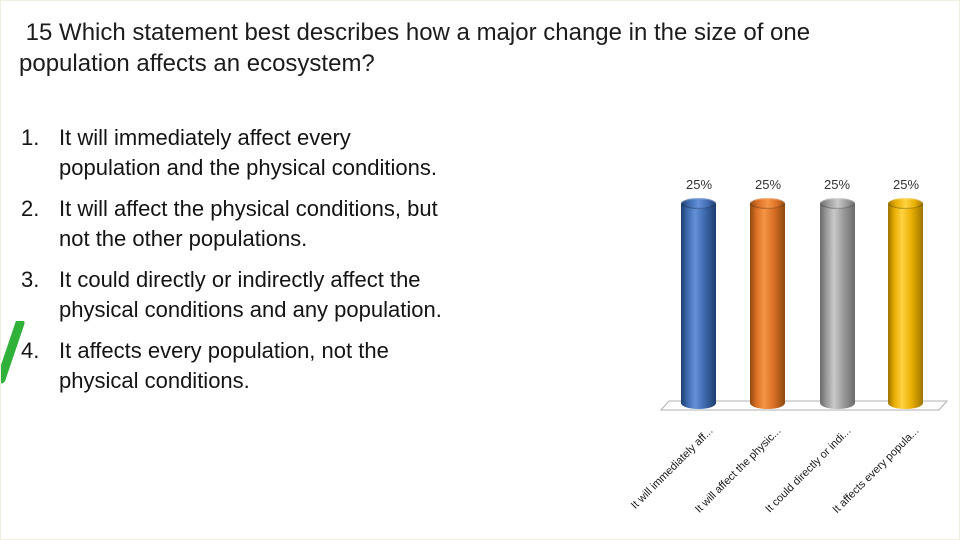 The image size is (960, 540). What do you see at coordinates (30, 350) in the screenshot?
I see `option-4-number: 4.` at bounding box center [30, 350].